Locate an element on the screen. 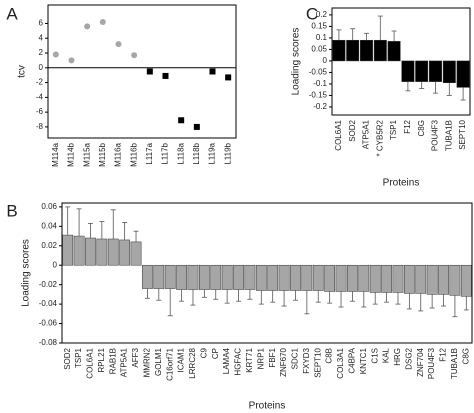 The image size is (474, 413). x-tick-label: ATP5A1 is located at coordinates (124, 362).